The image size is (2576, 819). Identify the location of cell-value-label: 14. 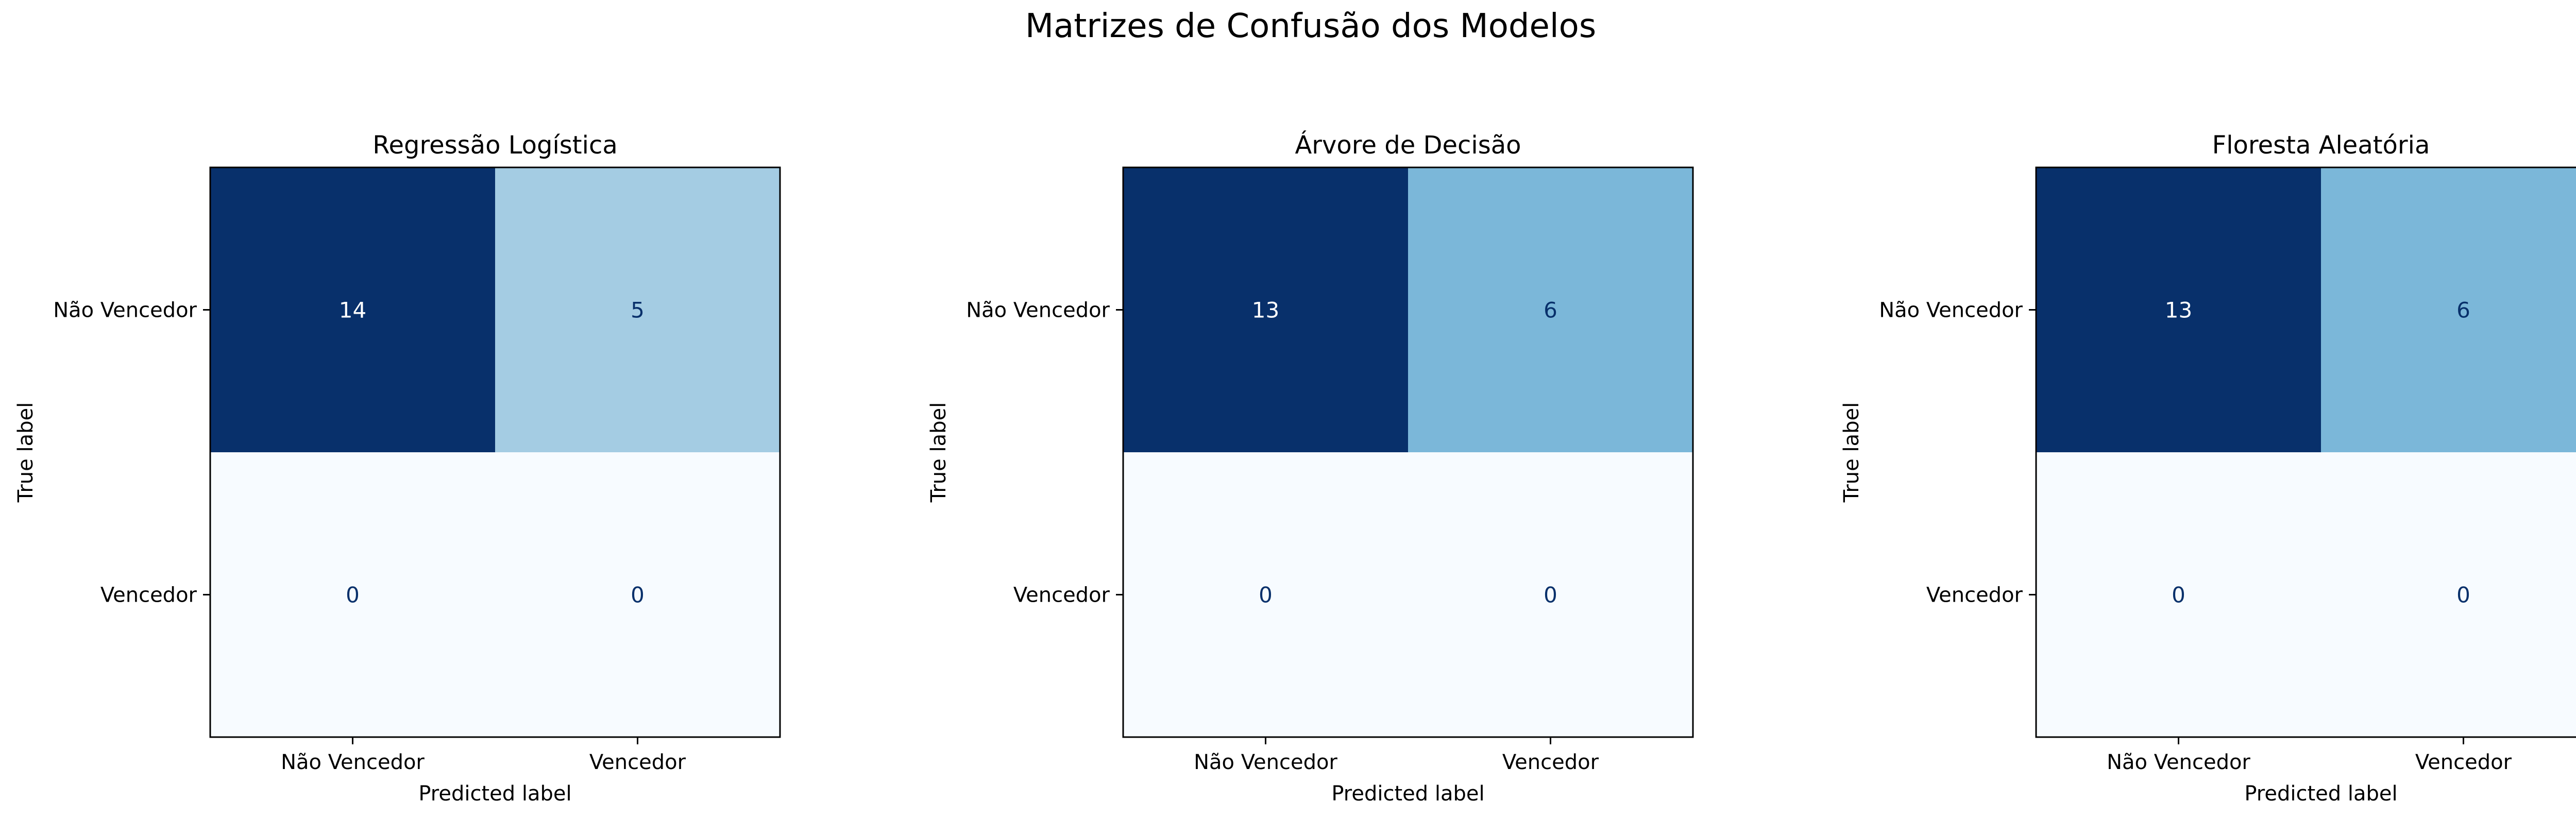
(352, 310).